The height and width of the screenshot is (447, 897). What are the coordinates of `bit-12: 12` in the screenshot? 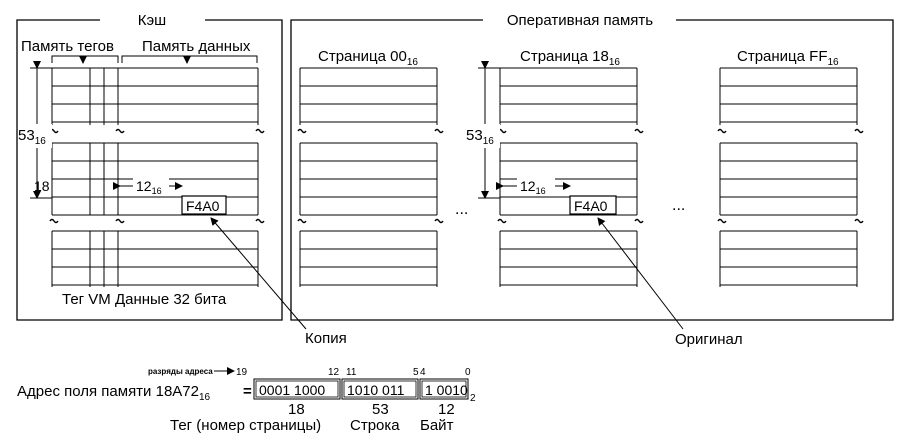 It's located at (334, 372).